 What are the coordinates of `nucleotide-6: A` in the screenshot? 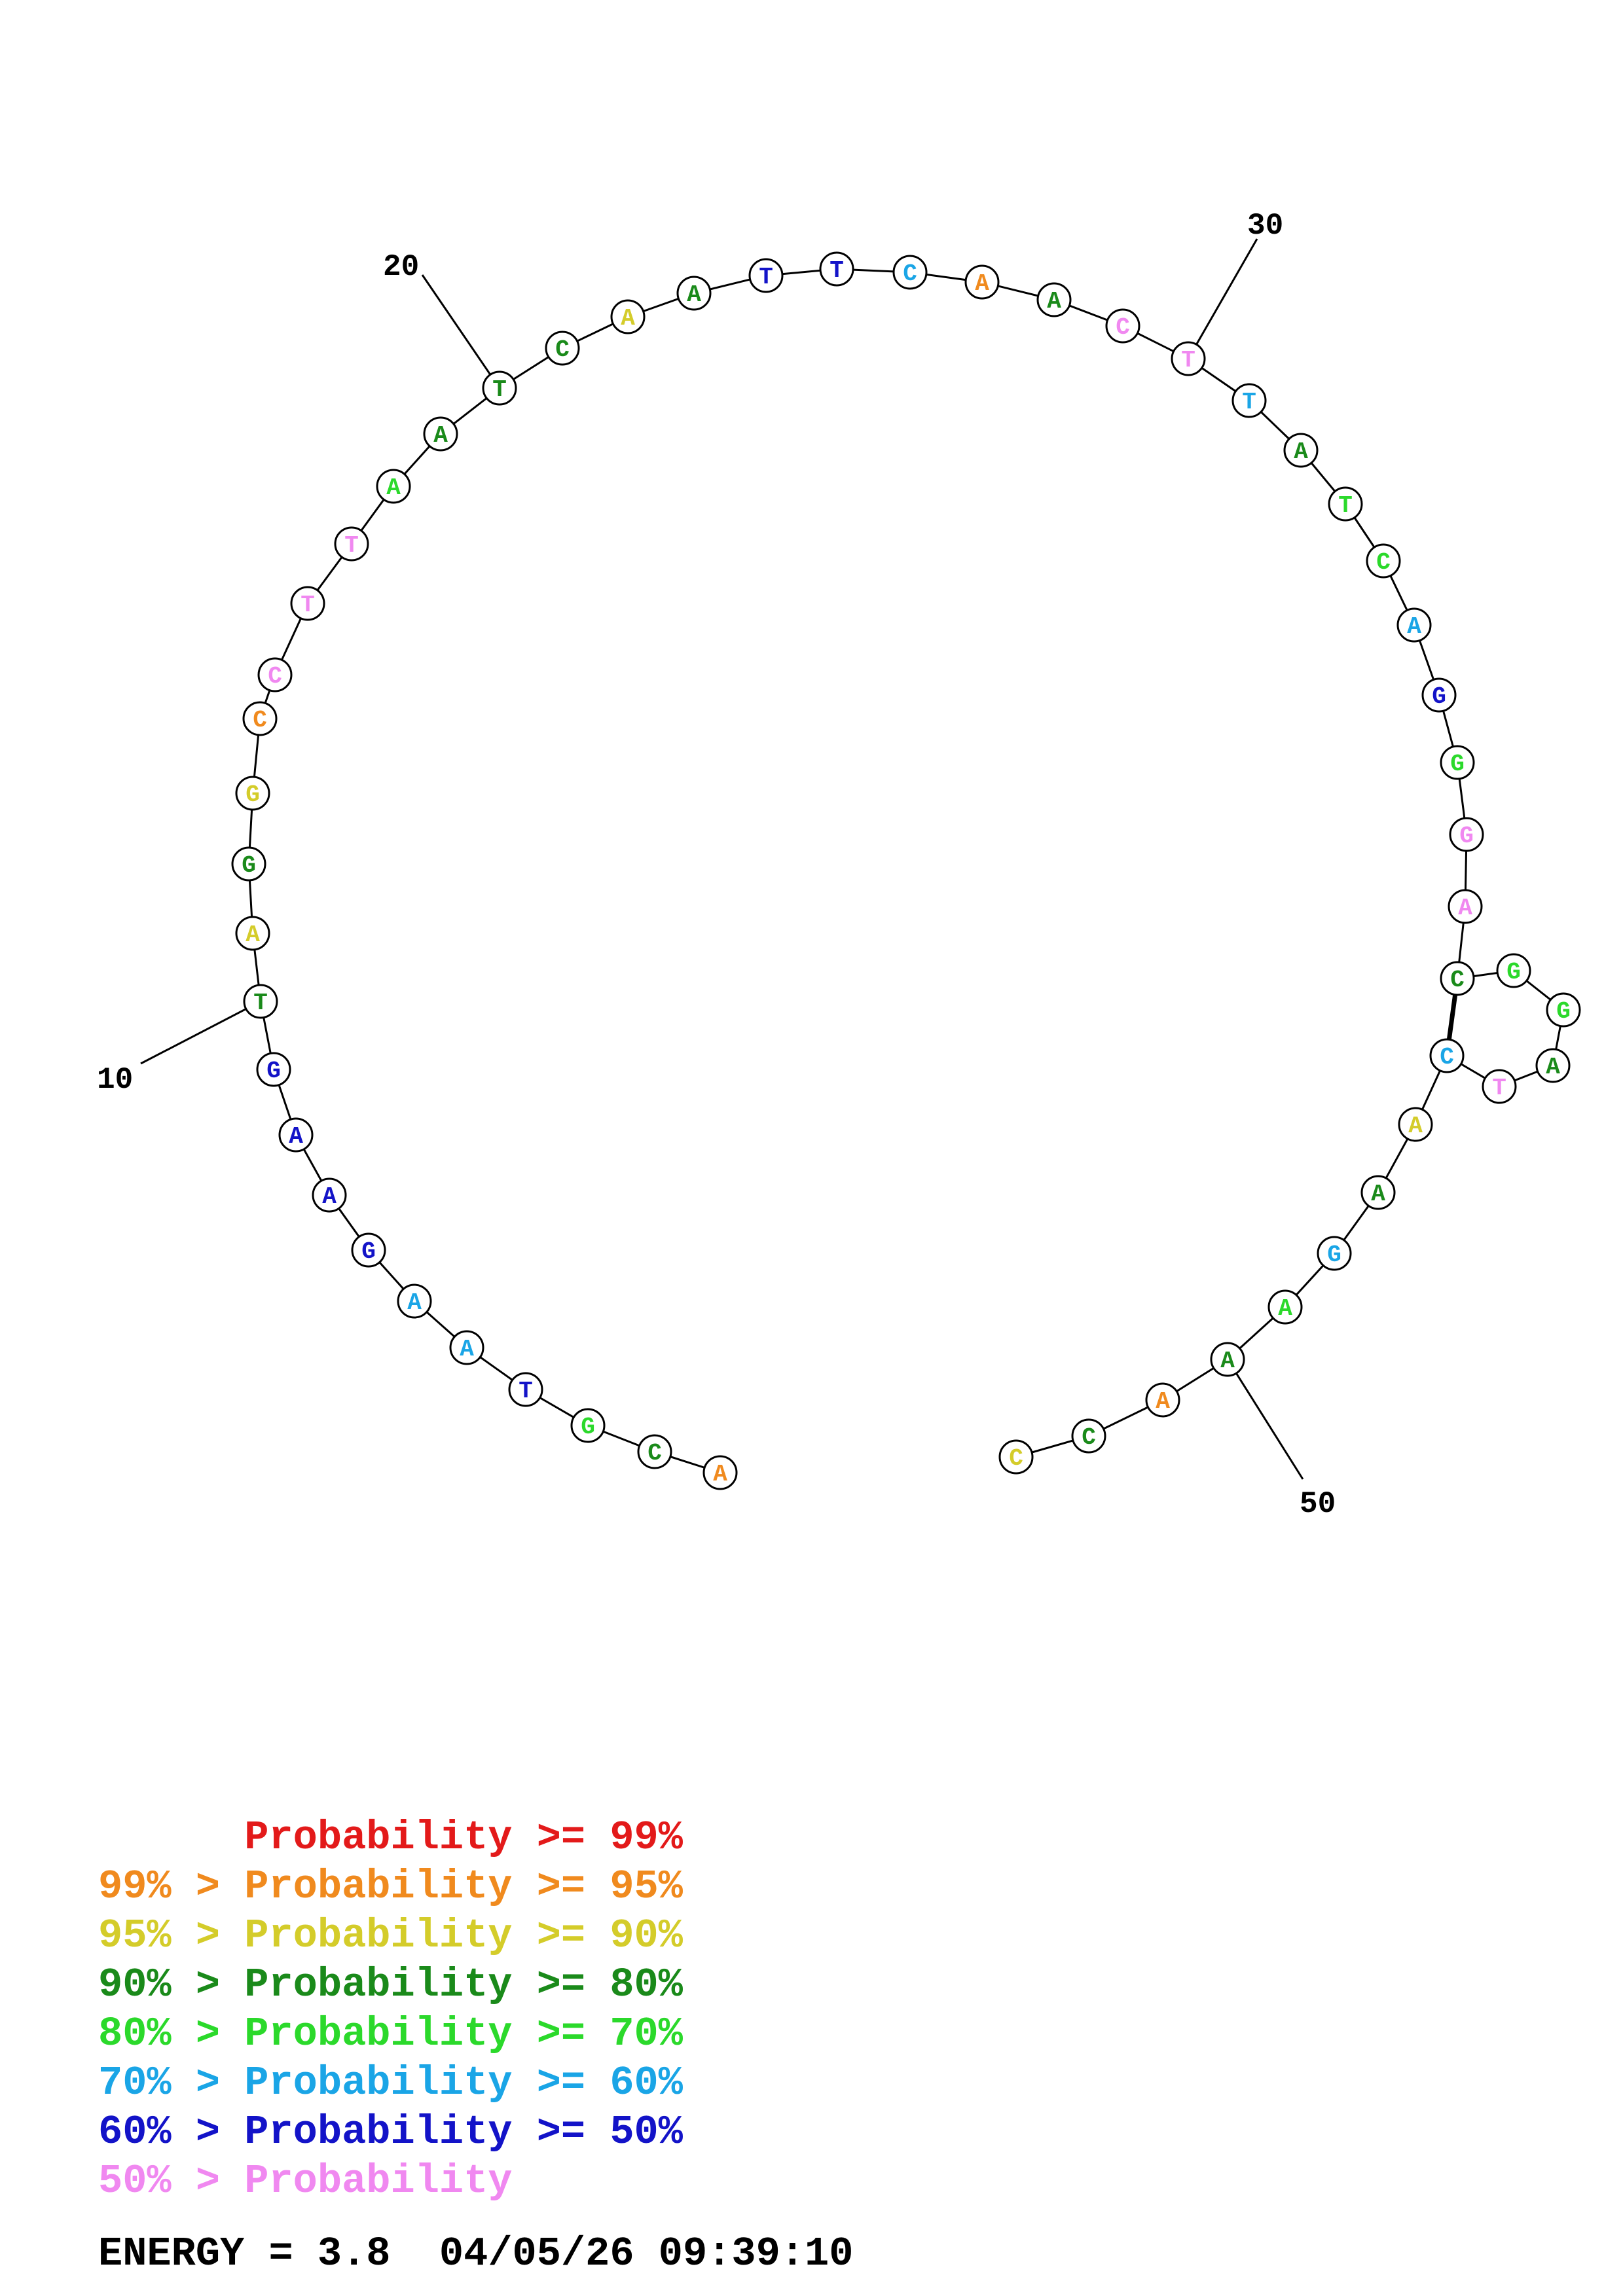 It's located at (414, 1301).